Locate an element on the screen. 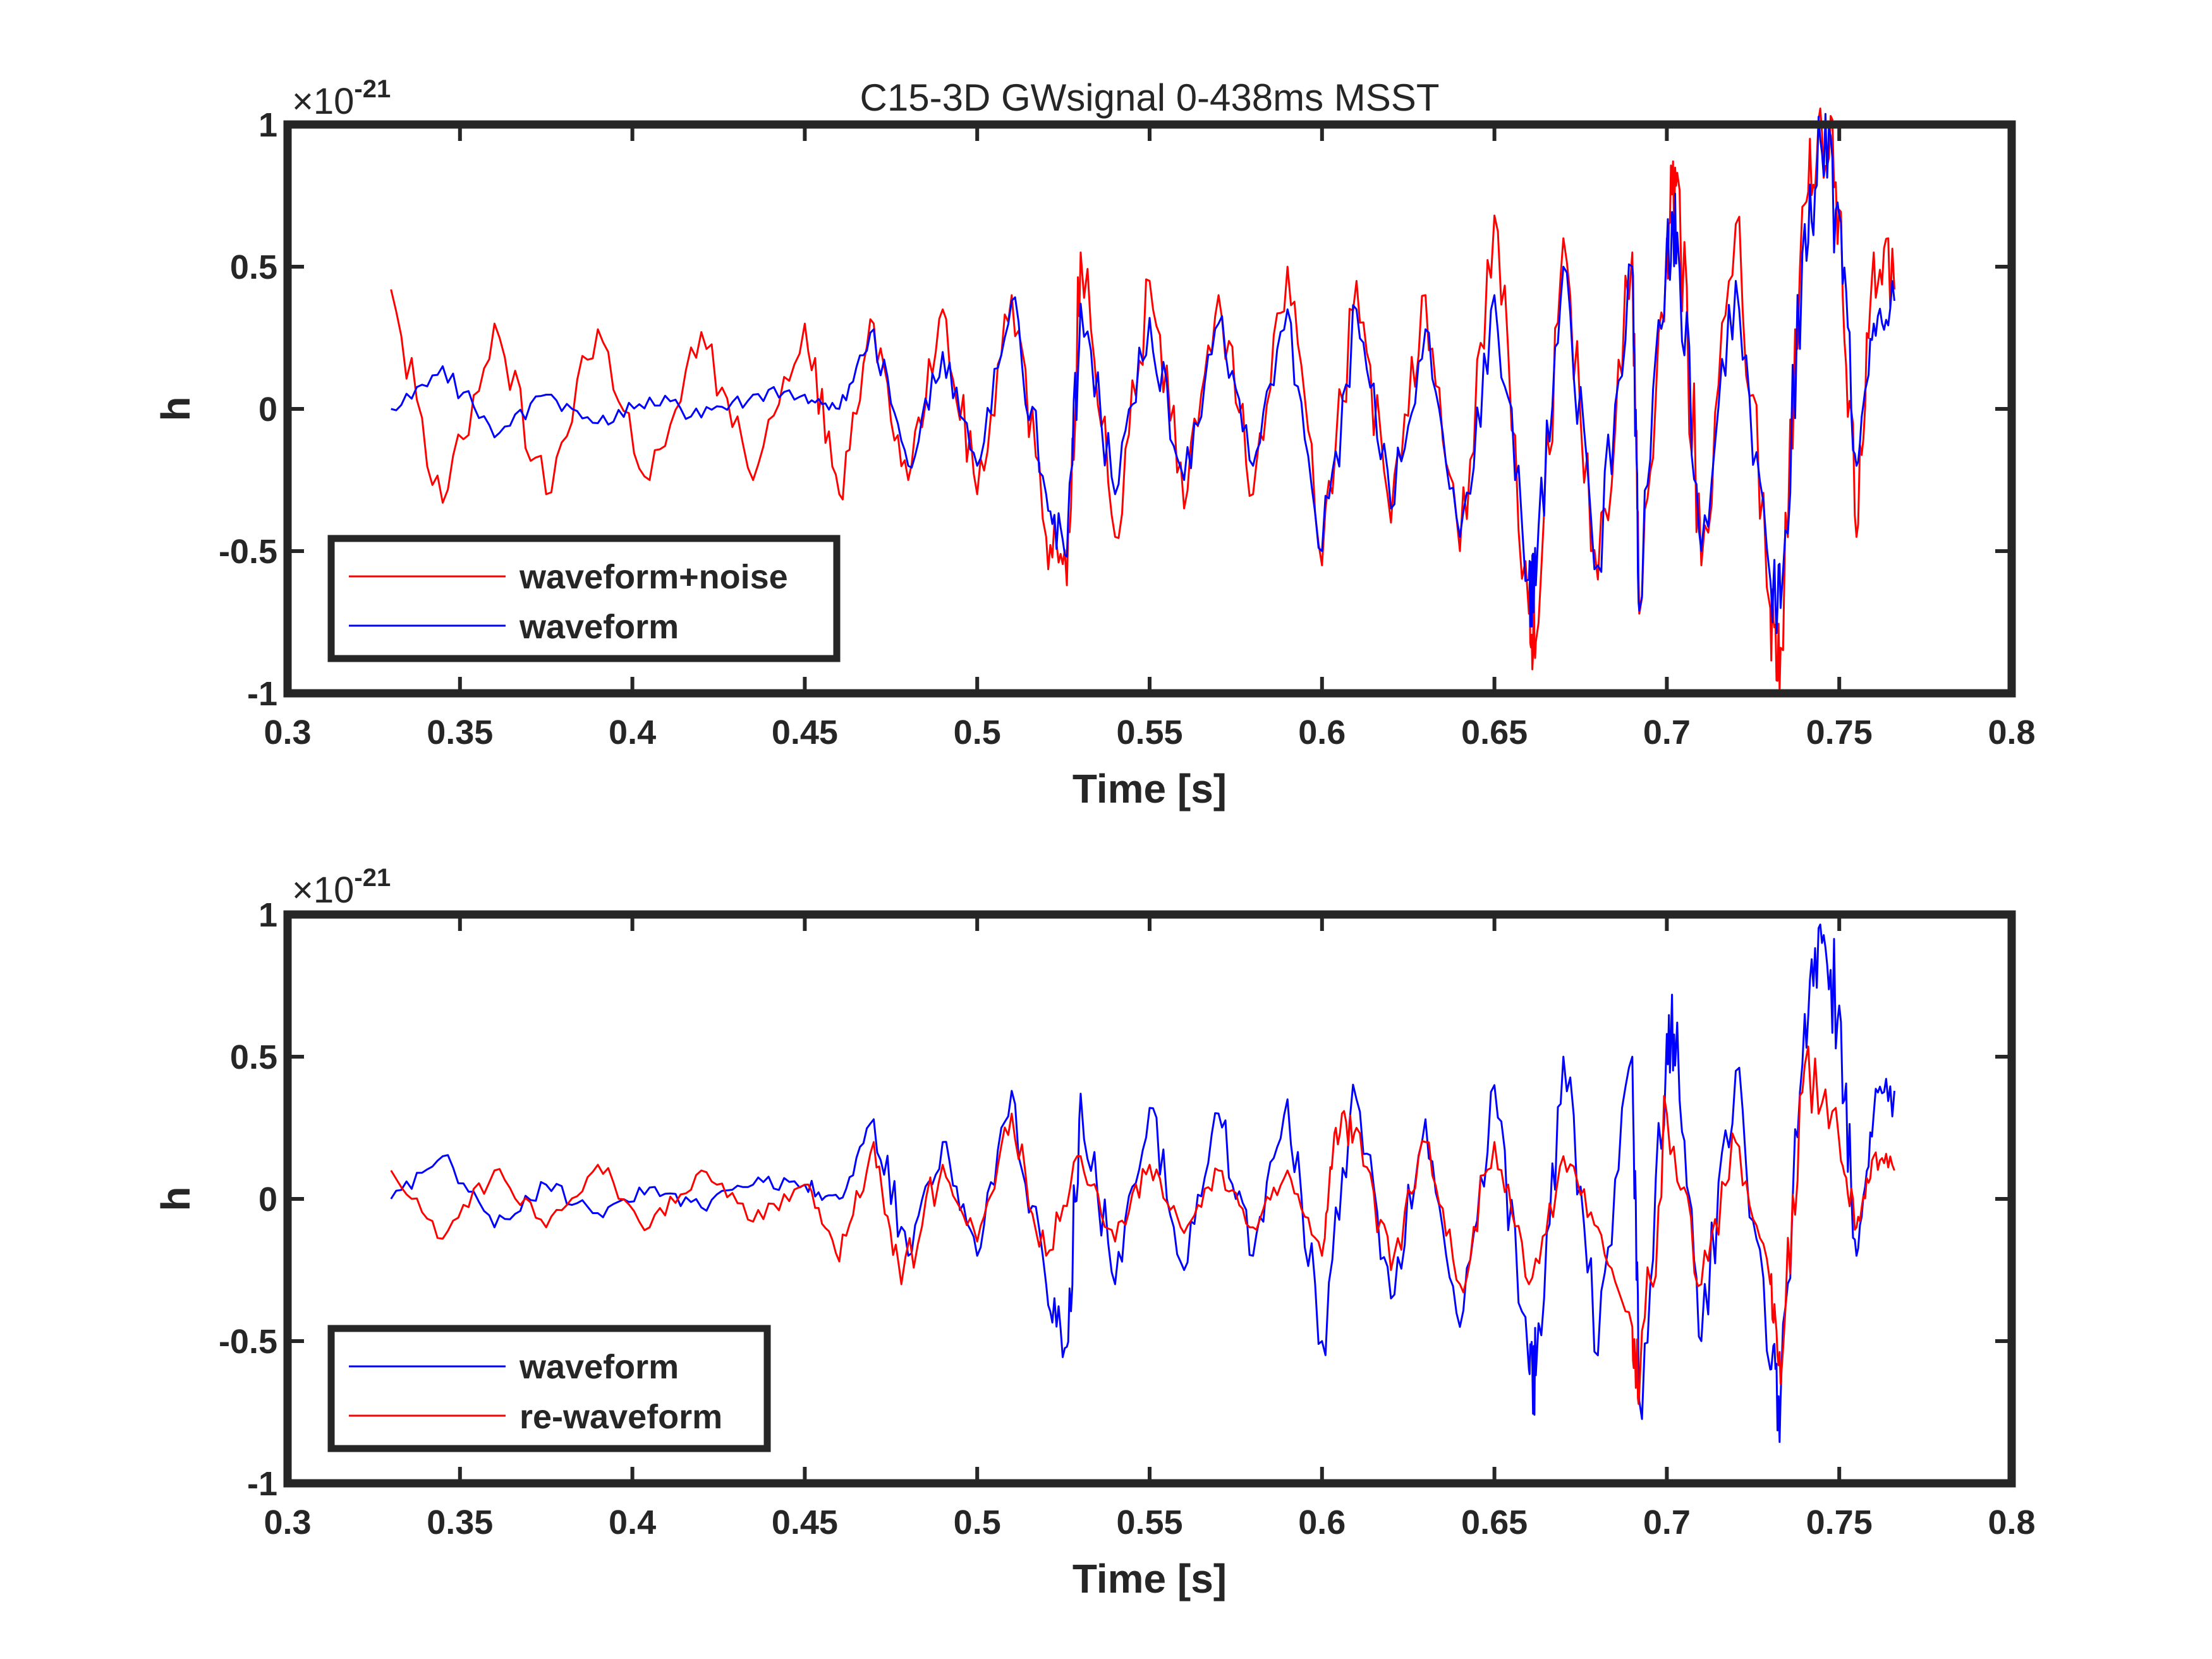  top-legend-label-0: waveform+noise is located at coordinates (653, 577).